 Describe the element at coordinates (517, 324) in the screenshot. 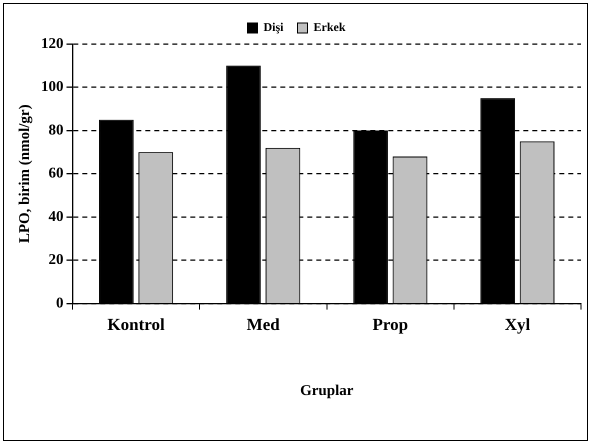

I see `x-tick-label: Xyl` at that location.